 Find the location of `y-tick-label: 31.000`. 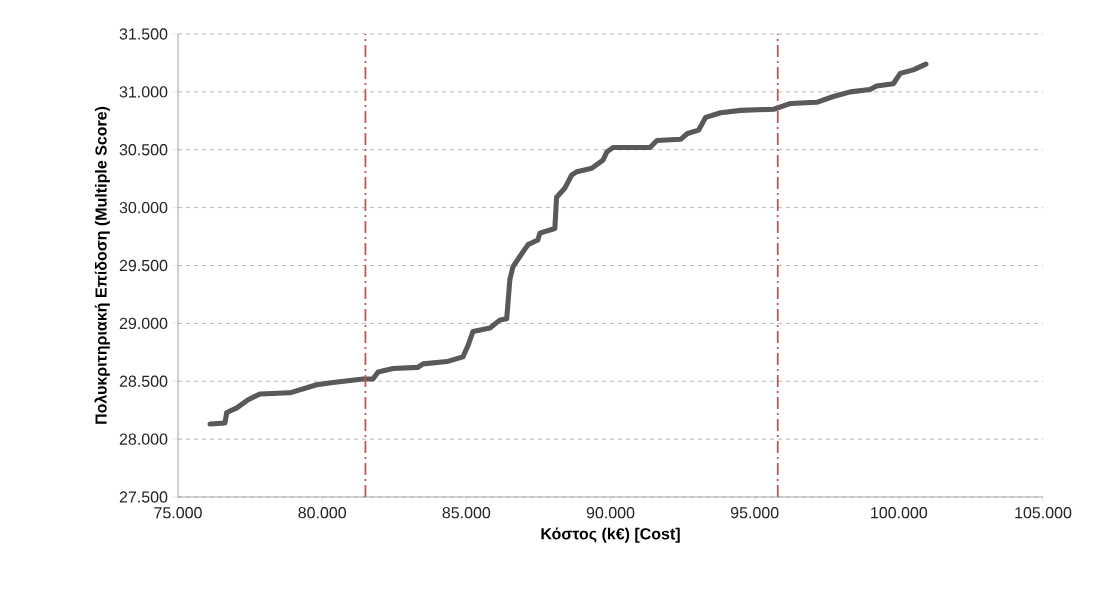

y-tick-label: 31.000 is located at coordinates (143, 92).